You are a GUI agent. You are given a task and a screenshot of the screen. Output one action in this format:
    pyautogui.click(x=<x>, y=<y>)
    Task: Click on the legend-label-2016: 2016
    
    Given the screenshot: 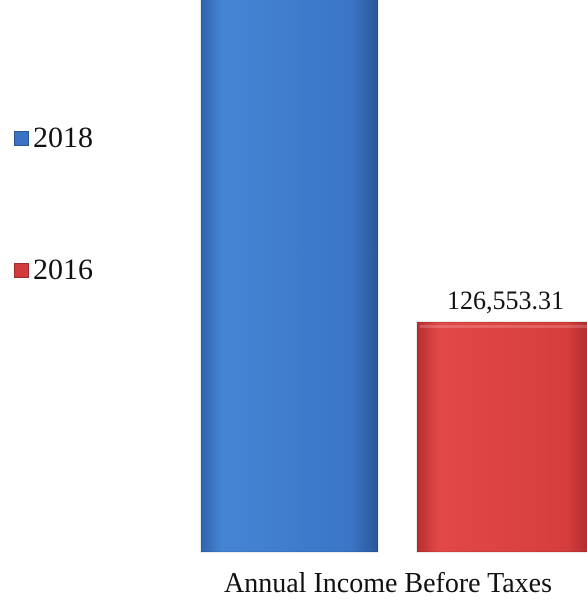 What is the action you would take?
    pyautogui.click(x=63, y=269)
    